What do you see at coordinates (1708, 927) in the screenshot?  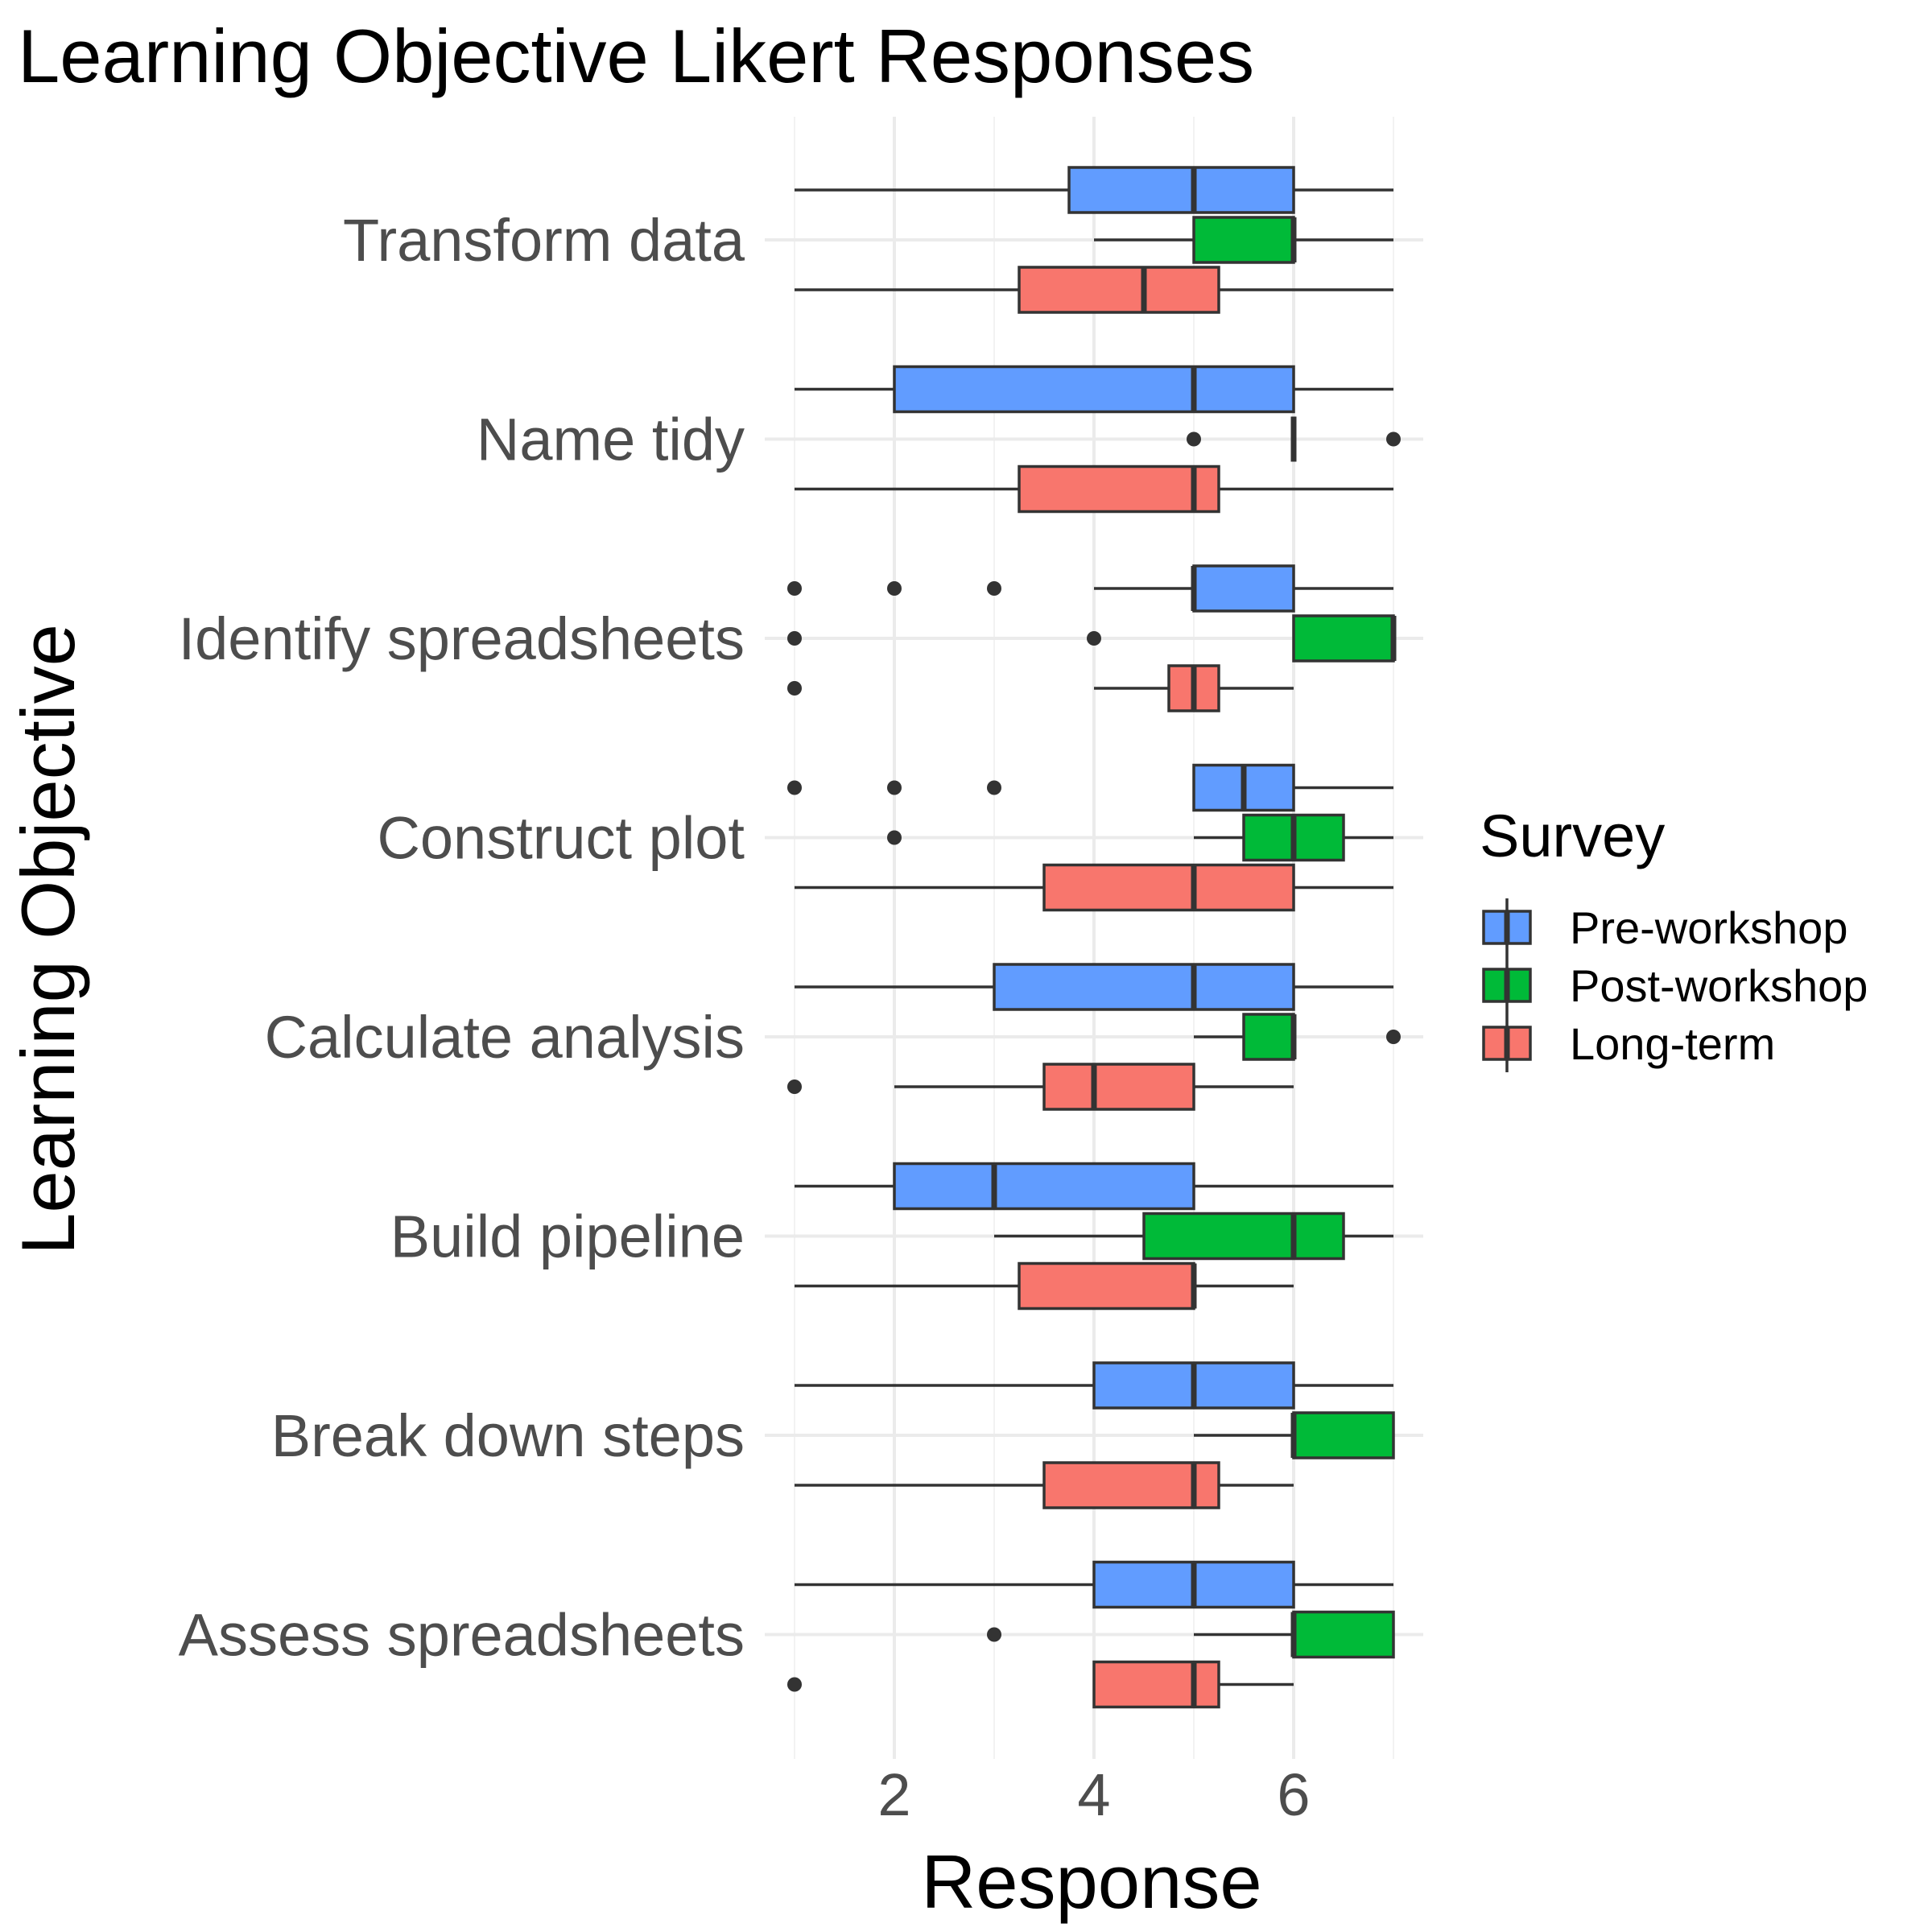 I see `legend-label: Pre-workshop` at bounding box center [1708, 927].